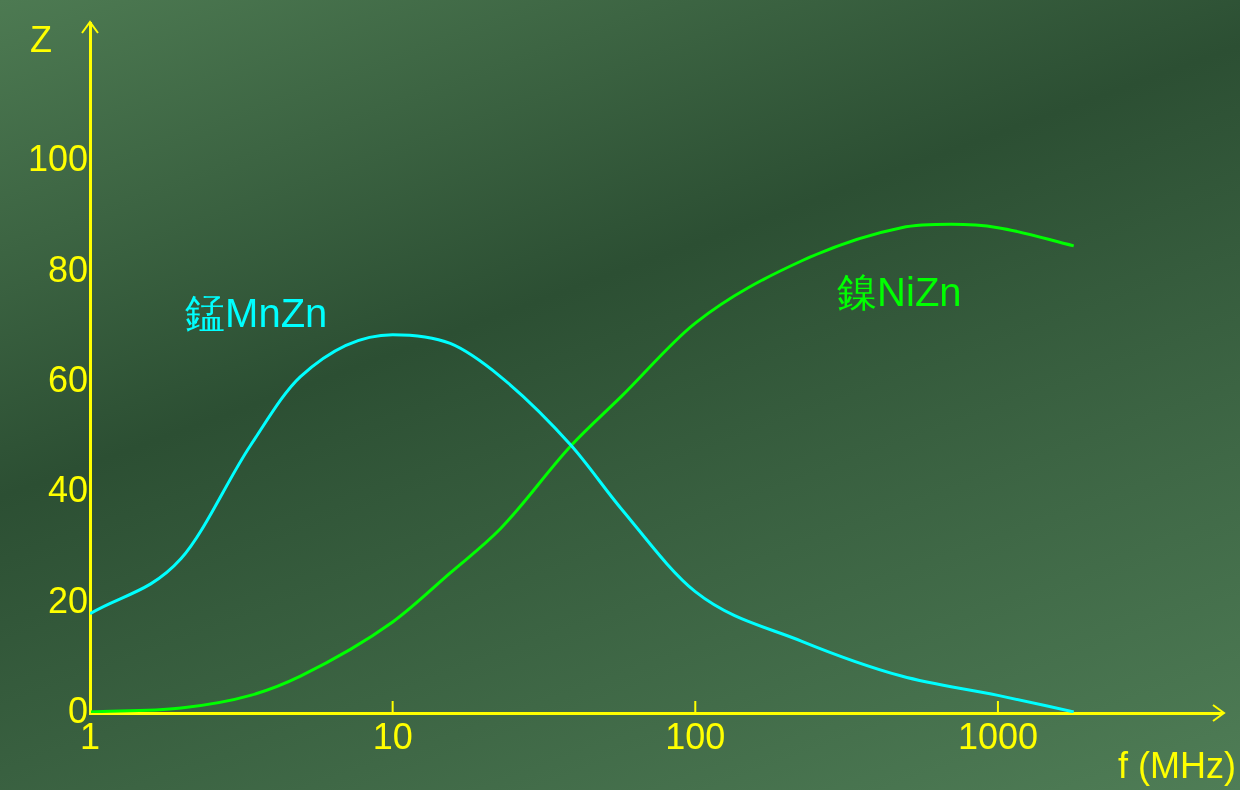  I want to click on y-tick-label: 20, so click(67, 600).